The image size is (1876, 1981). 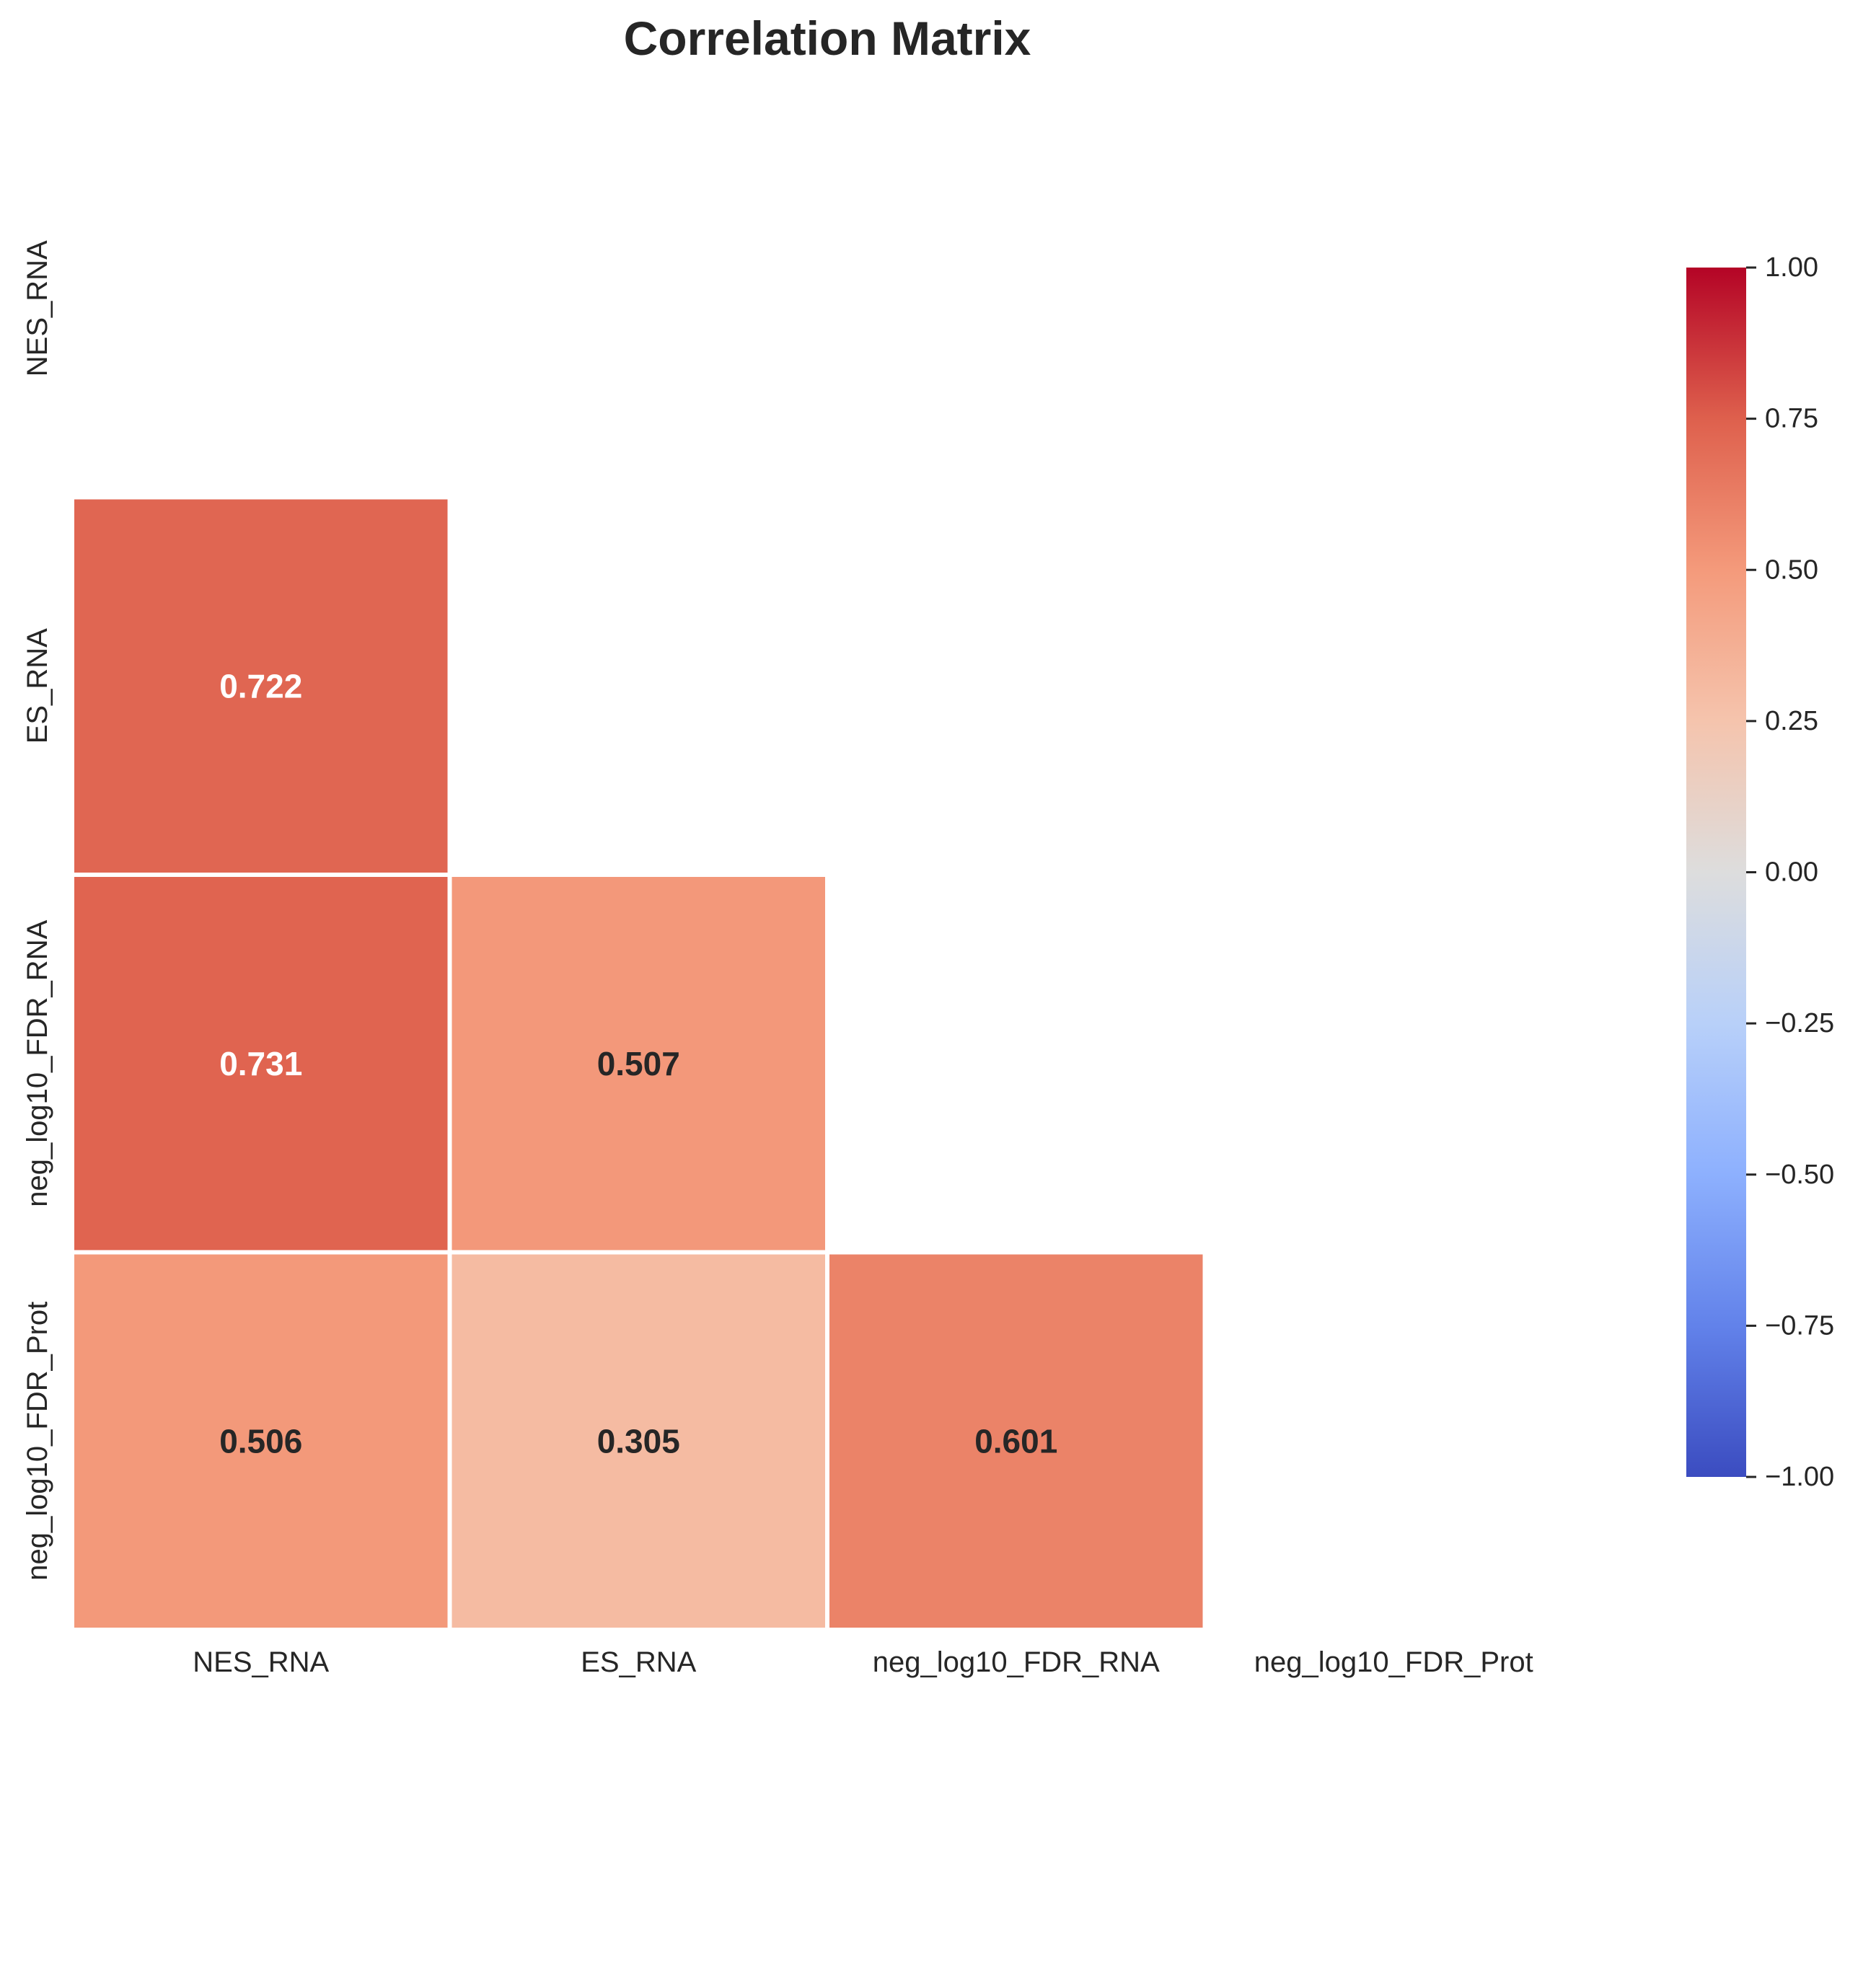 I want to click on cell-value-label: 0.507, so click(x=638, y=1063).